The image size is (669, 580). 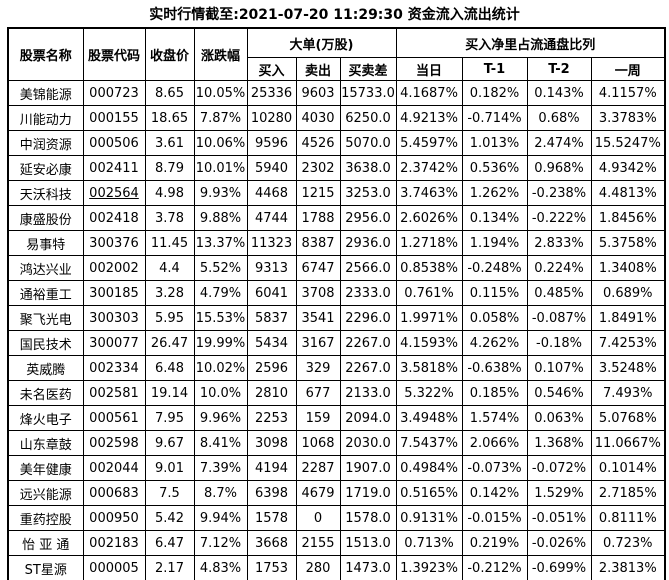 I want to click on today-ratio-cell: 1.9971%, so click(x=429, y=318).